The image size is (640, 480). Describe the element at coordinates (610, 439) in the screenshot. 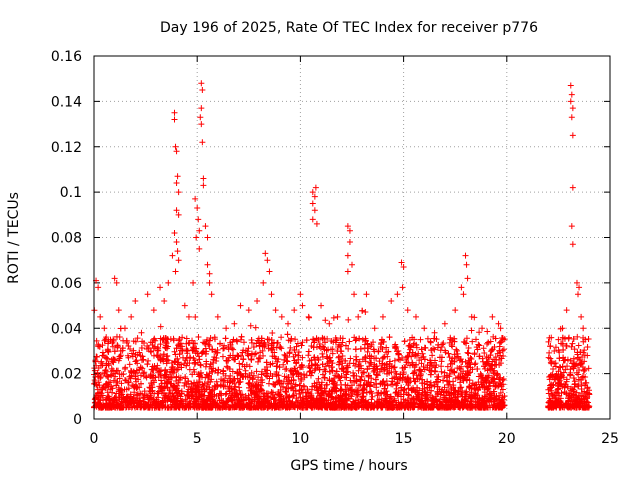

I see `x-tick-label: 25` at that location.